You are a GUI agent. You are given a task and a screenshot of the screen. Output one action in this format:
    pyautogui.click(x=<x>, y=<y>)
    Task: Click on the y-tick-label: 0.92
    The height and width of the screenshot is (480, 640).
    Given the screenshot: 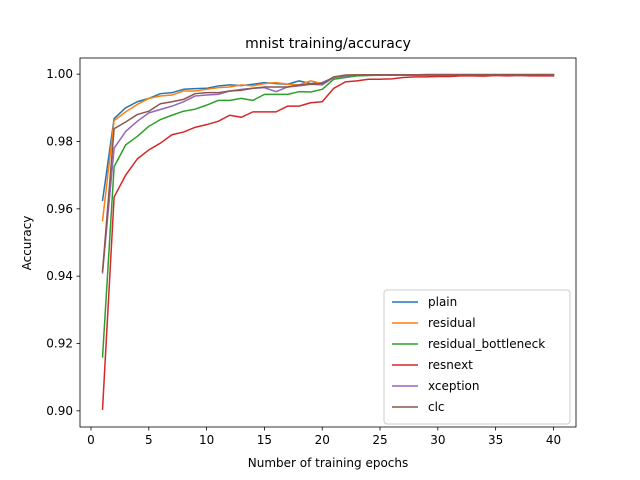 What is the action you would take?
    pyautogui.click(x=59, y=344)
    